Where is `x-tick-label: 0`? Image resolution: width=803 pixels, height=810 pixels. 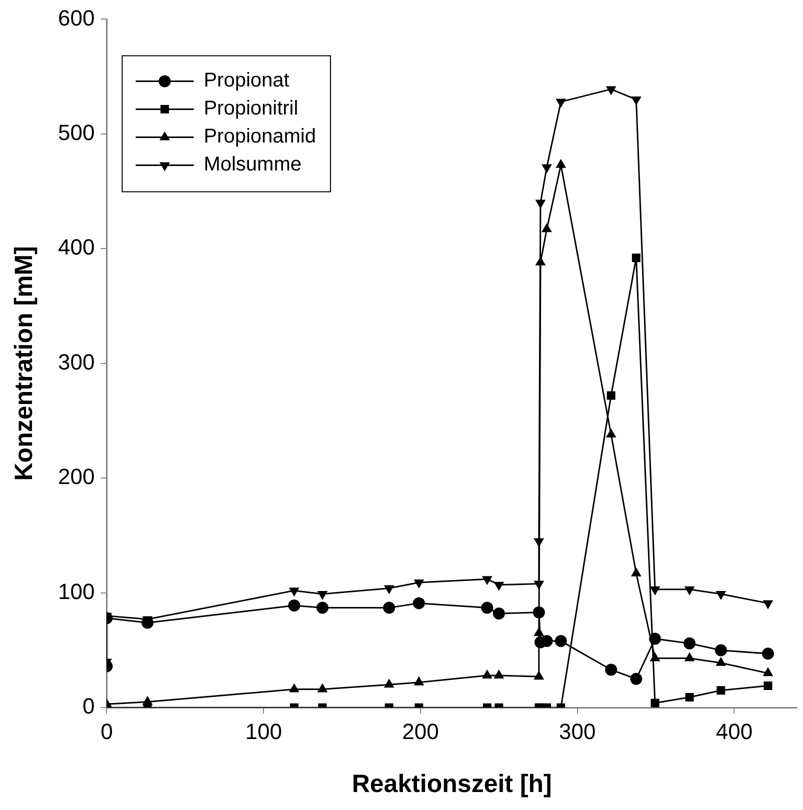 x-tick-label: 0 is located at coordinates (106, 731).